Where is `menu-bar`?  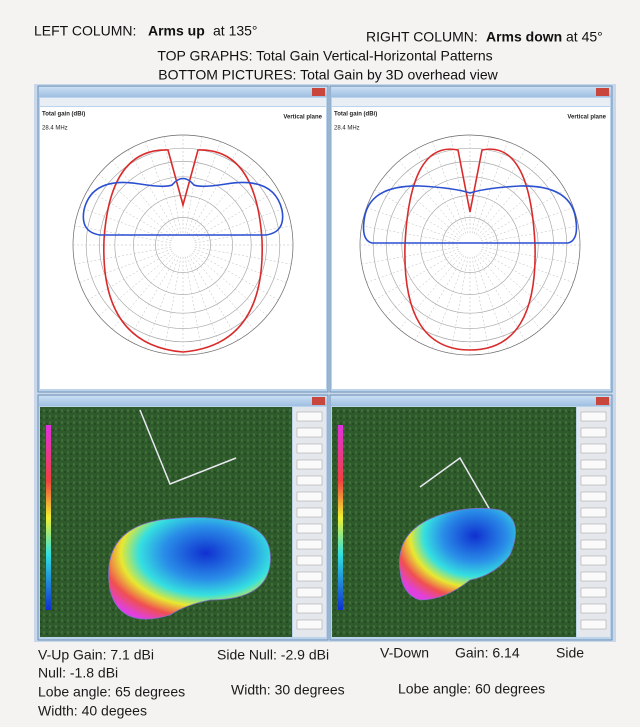
menu-bar is located at coordinates (183, 102).